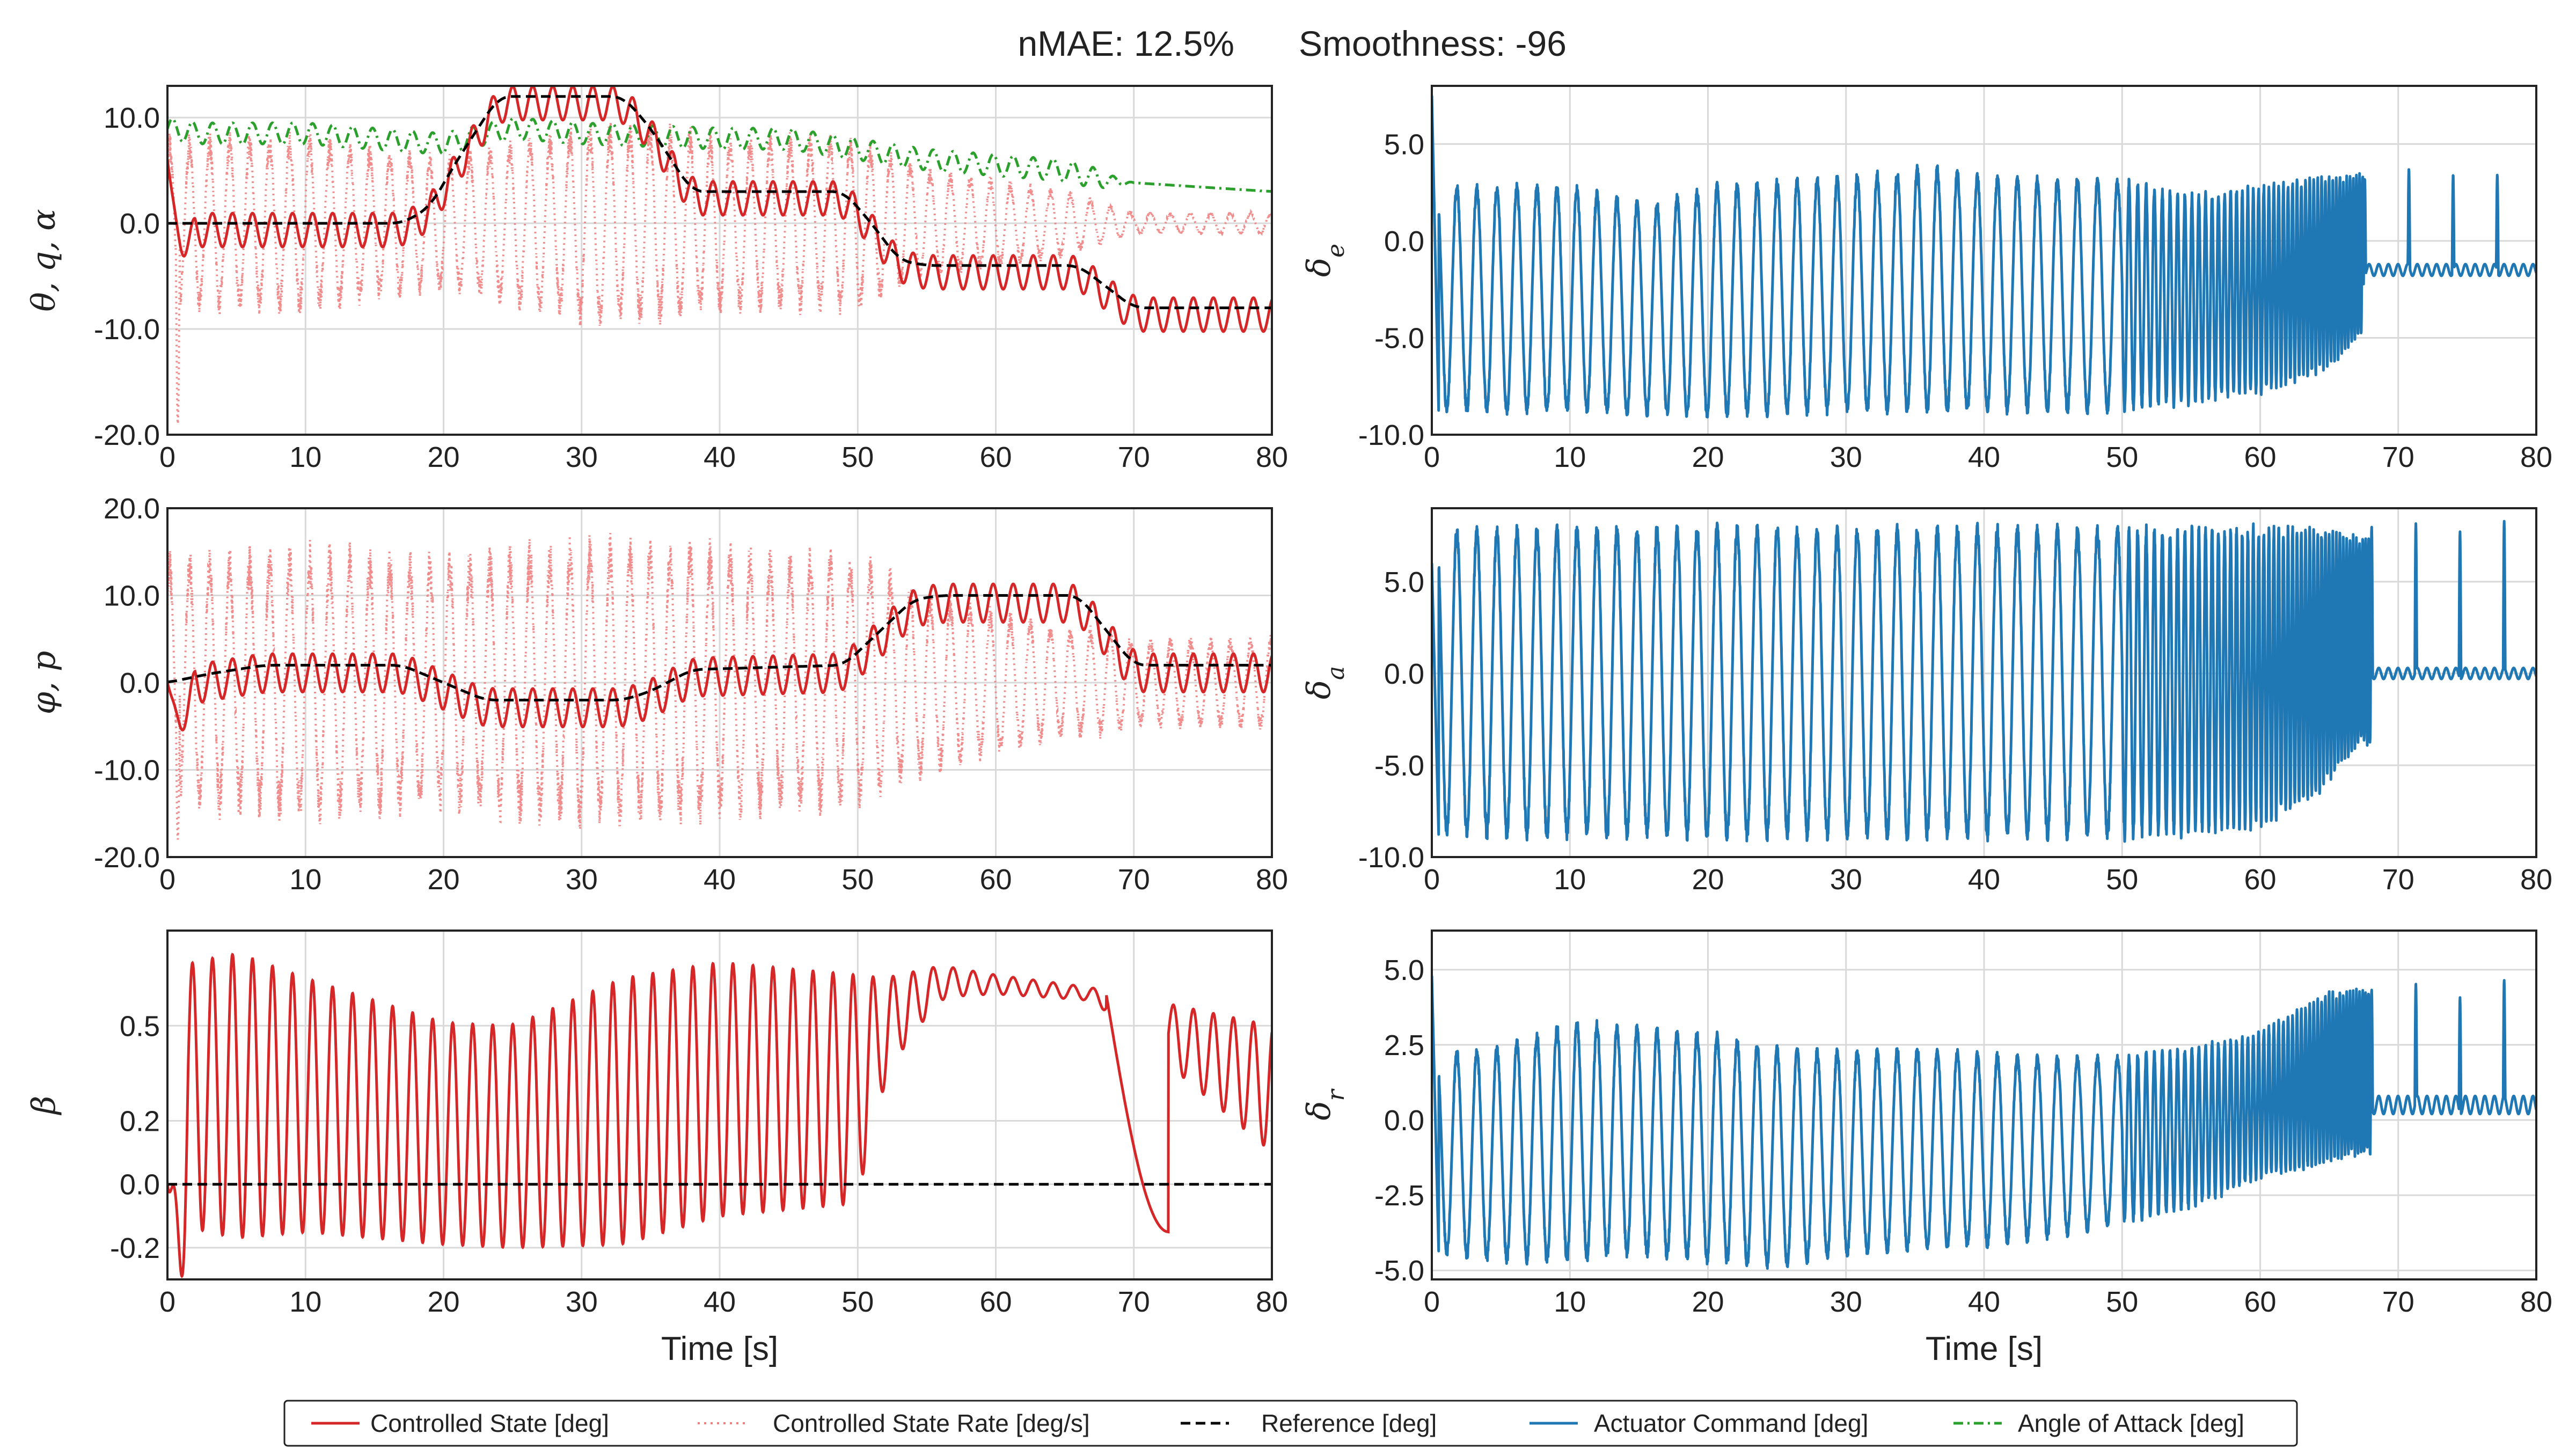 The height and width of the screenshot is (1449, 2576). I want to click on y-axis-label: θ, q, α, so click(44, 260).